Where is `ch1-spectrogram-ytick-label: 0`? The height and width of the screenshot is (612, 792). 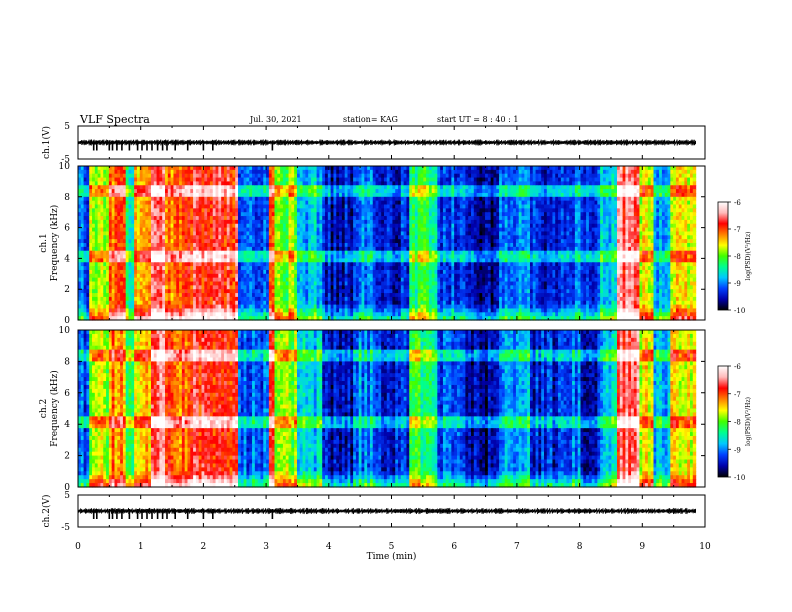
ch1-spectrogram-ytick-label: 0 is located at coordinates (67, 321).